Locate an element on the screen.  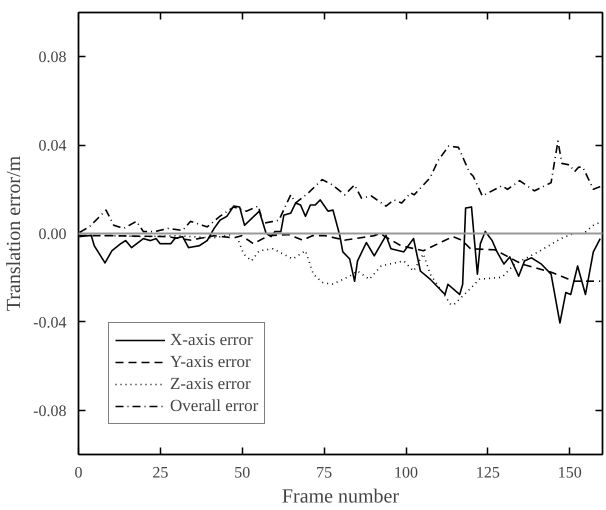
x-tick-label: 125 is located at coordinates (488, 473).